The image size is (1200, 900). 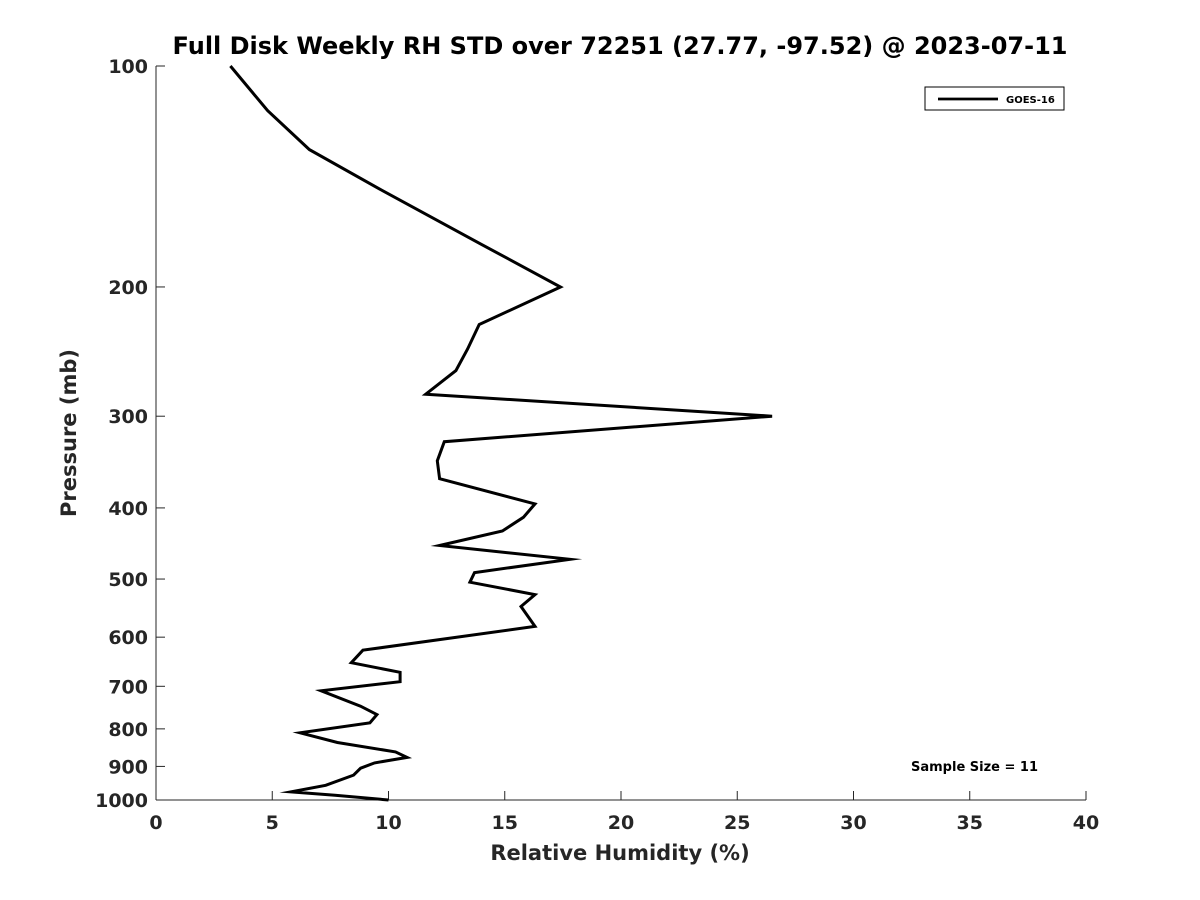 I want to click on sample-size-annotation: Sample Size = 11, so click(x=974, y=767).